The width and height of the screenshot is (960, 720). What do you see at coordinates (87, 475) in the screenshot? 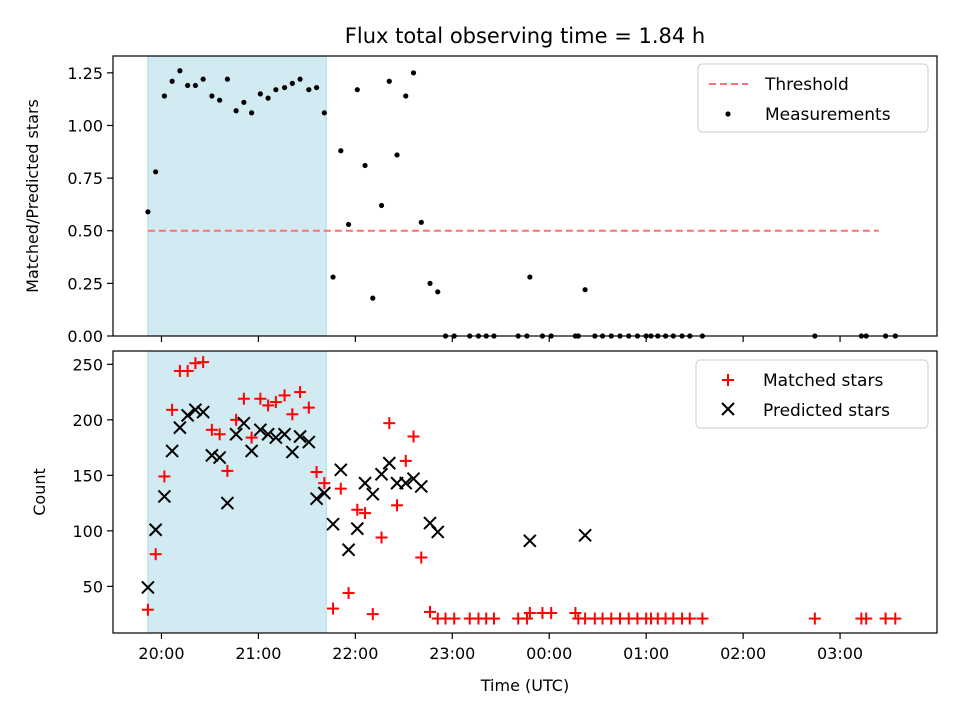
I see `y-tick-label: 150` at bounding box center [87, 475].